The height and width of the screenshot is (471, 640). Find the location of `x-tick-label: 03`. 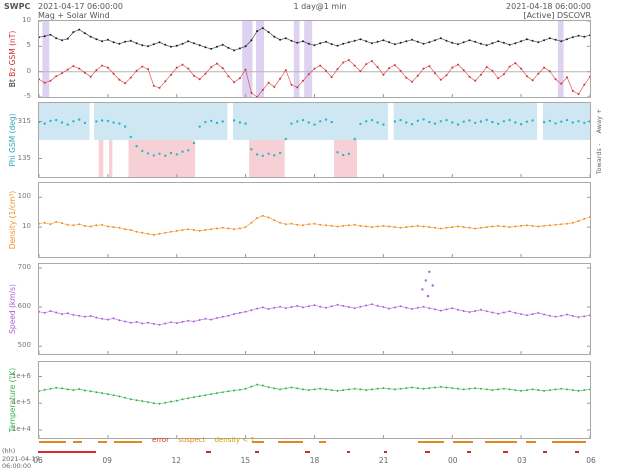

x-tick-label: 03 is located at coordinates (522, 460).